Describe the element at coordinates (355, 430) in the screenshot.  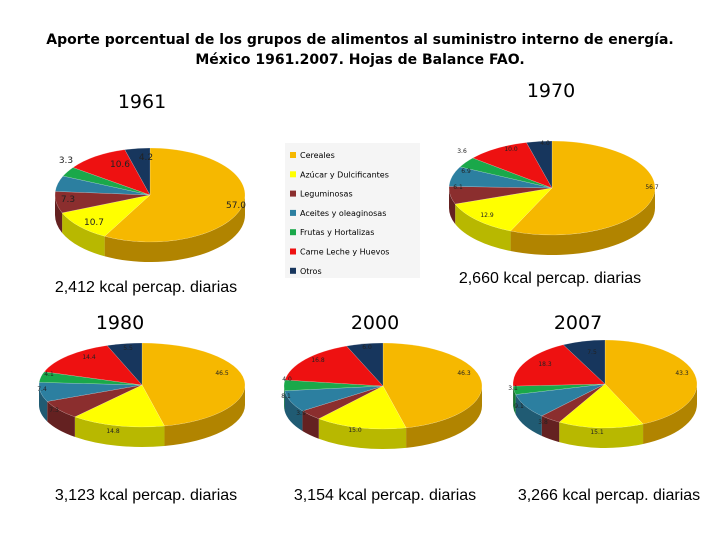
I see `pie-2000-label-1: 15.0` at that location.